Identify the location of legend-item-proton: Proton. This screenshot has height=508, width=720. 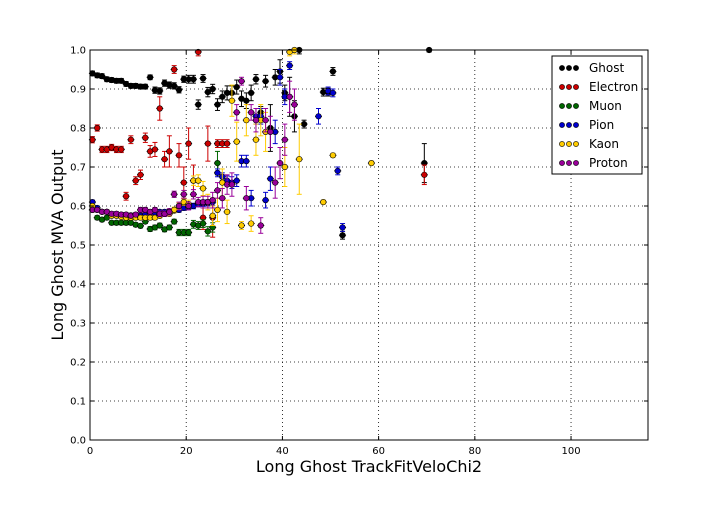
(593, 163).